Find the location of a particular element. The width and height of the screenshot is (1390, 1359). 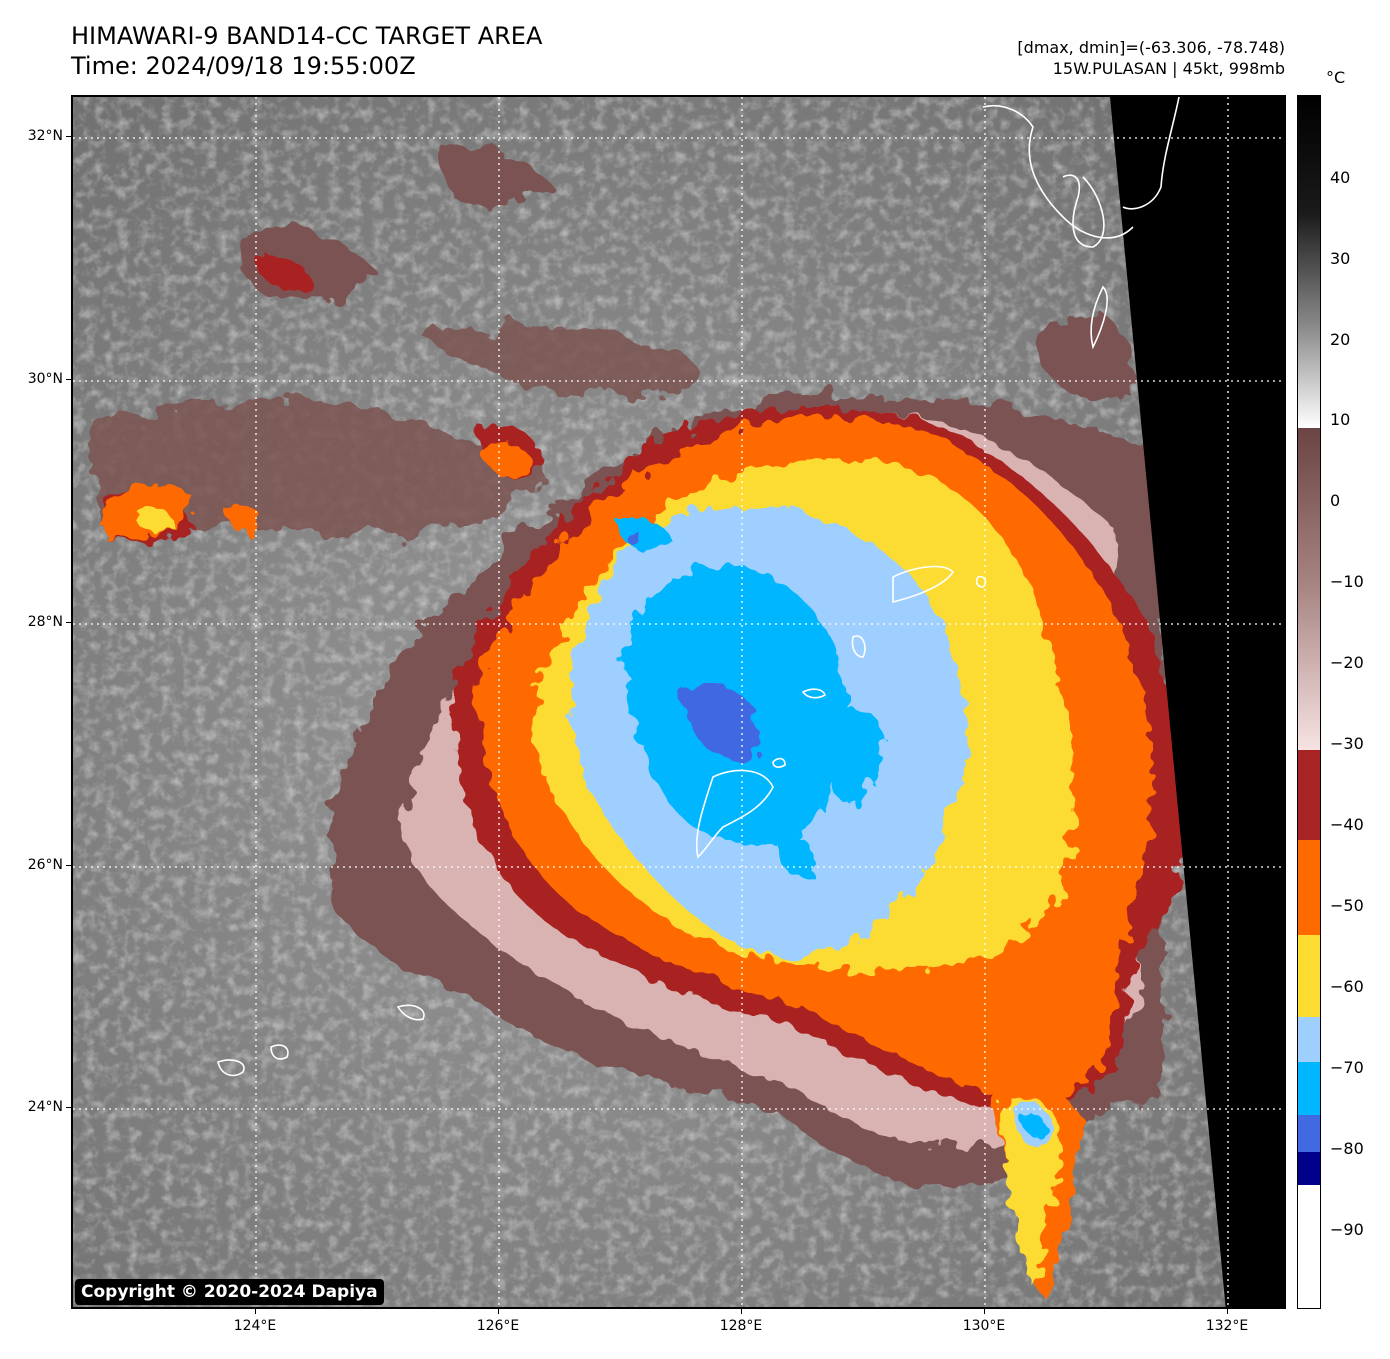

colorbar-label-30: 30 is located at coordinates (1340, 258).